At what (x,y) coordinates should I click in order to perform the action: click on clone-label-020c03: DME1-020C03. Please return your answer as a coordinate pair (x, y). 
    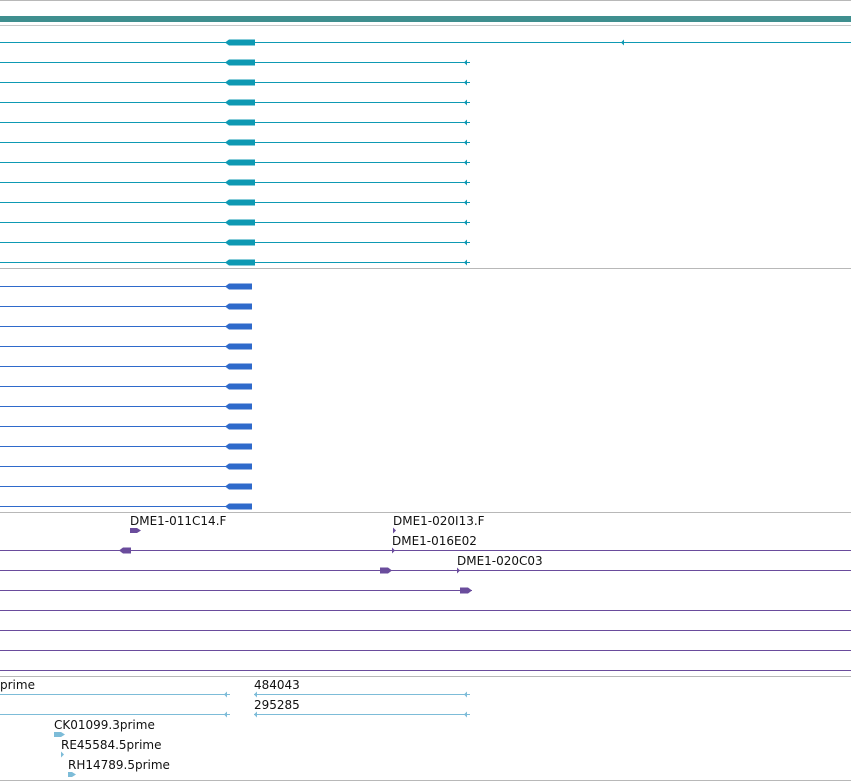
    Looking at the image, I should click on (500, 561).